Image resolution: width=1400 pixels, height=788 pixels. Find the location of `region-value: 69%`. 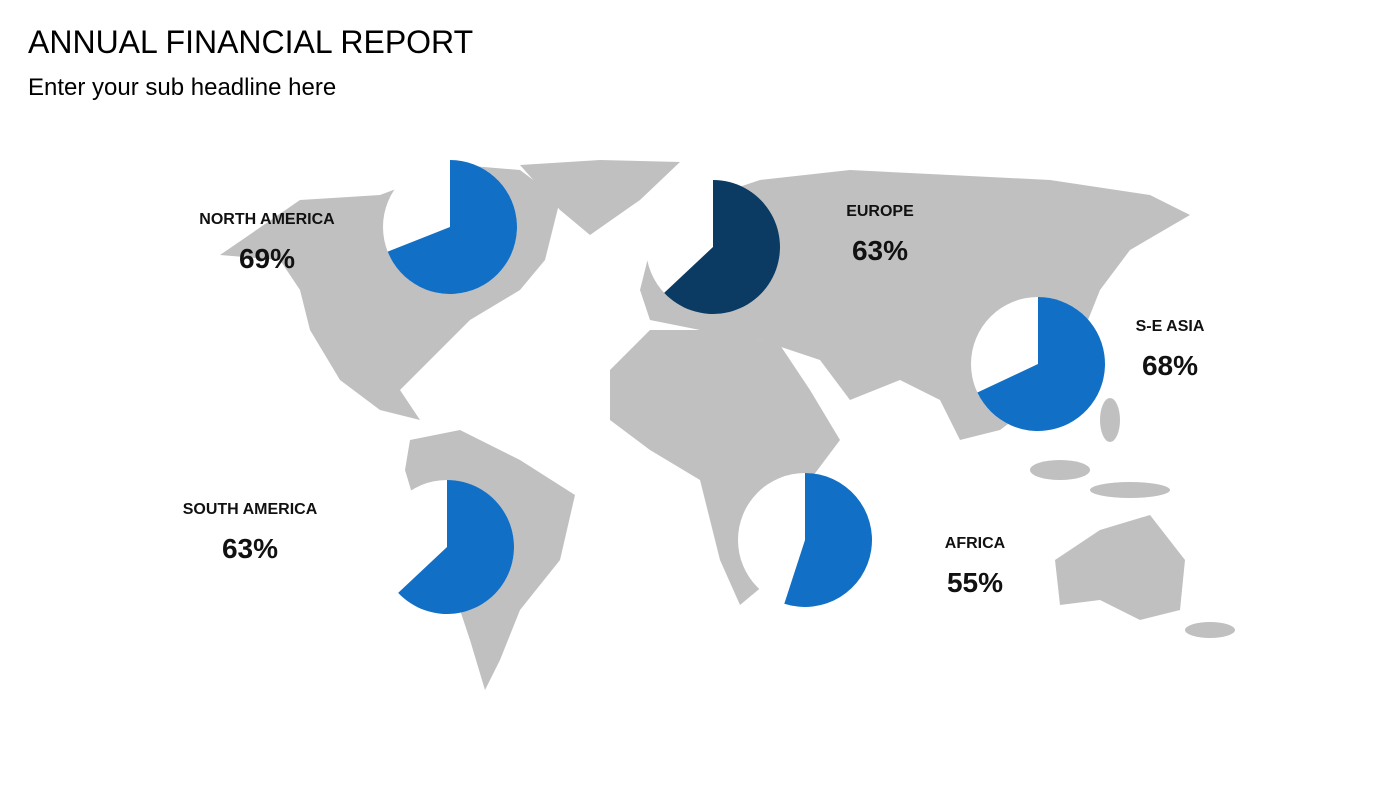

region-value: 69% is located at coordinates (267, 258).